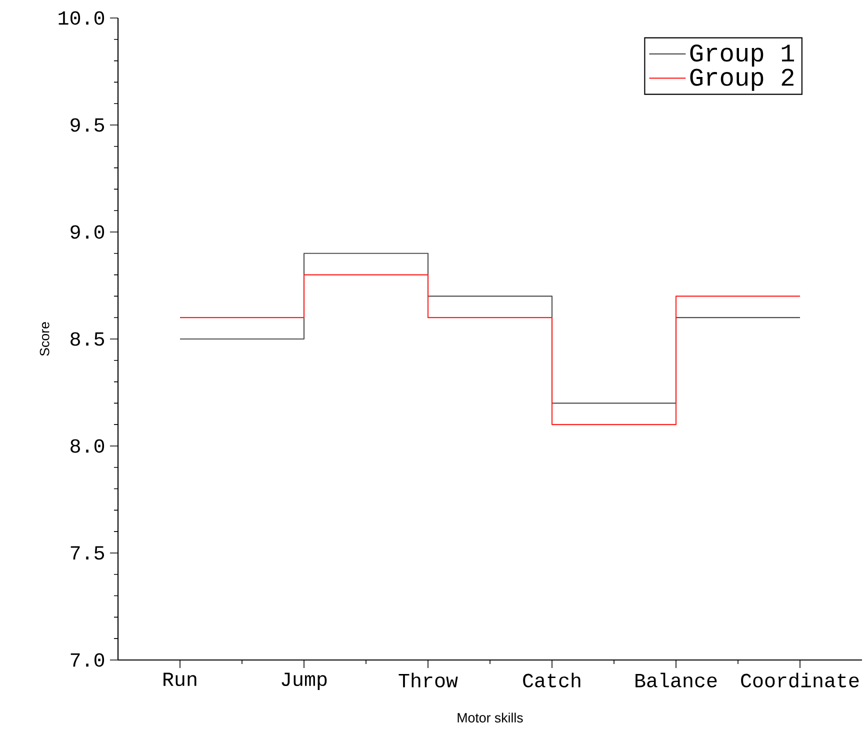 This screenshot has width=865, height=752. I want to click on y-tick-label: 8.5, so click(87, 339).